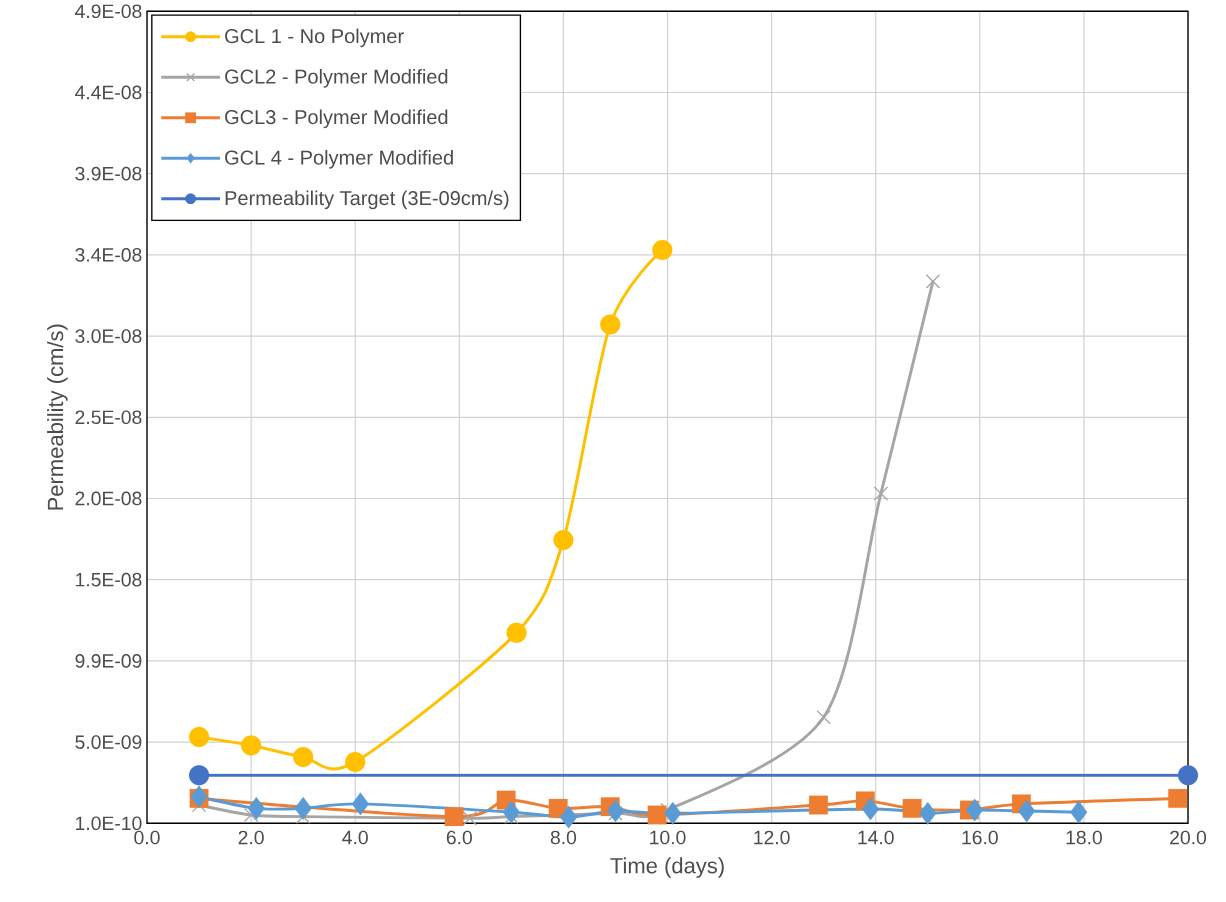 This screenshot has height=902, width=1226. What do you see at coordinates (108, 417) in the screenshot?
I see `y-tick-label: 2.5E-08` at bounding box center [108, 417].